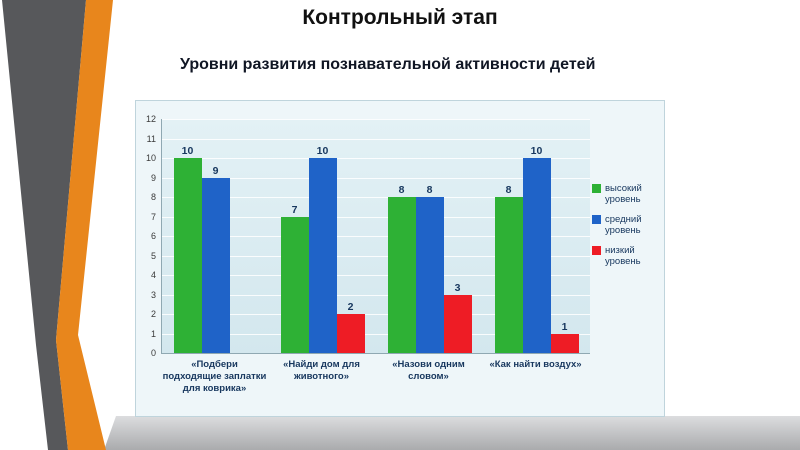 The image size is (800, 450). I want to click on legend-item: средний уровень, so click(627, 225).